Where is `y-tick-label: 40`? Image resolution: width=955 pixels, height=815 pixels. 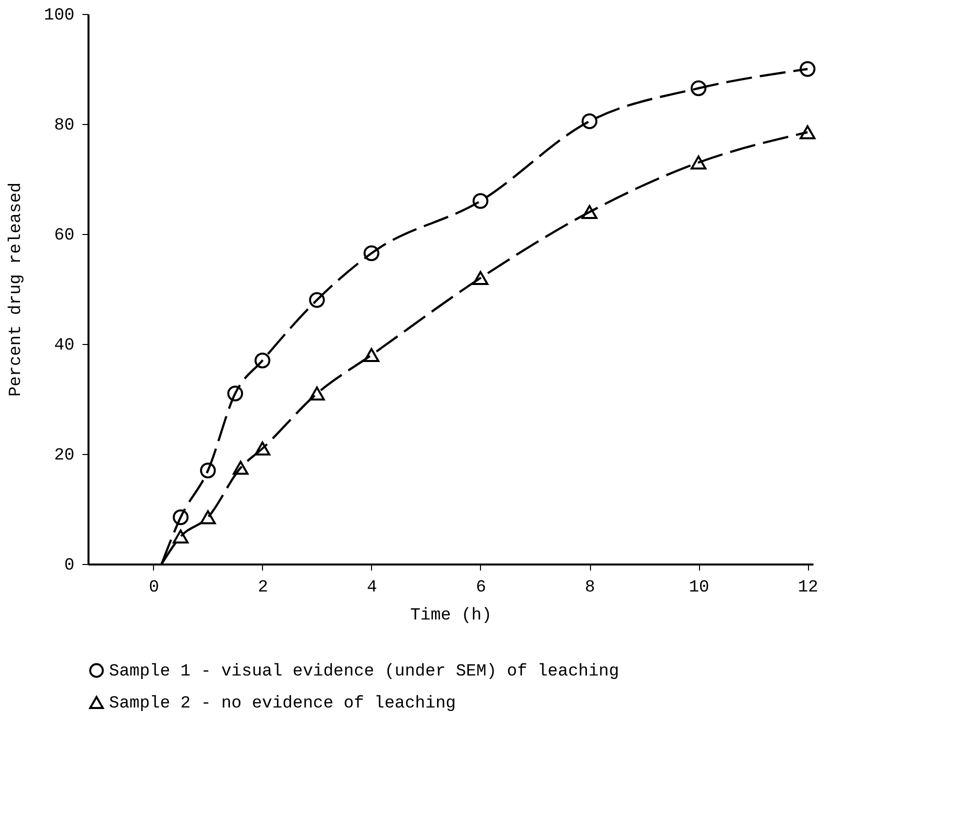
y-tick-label: 40 is located at coordinates (64, 346).